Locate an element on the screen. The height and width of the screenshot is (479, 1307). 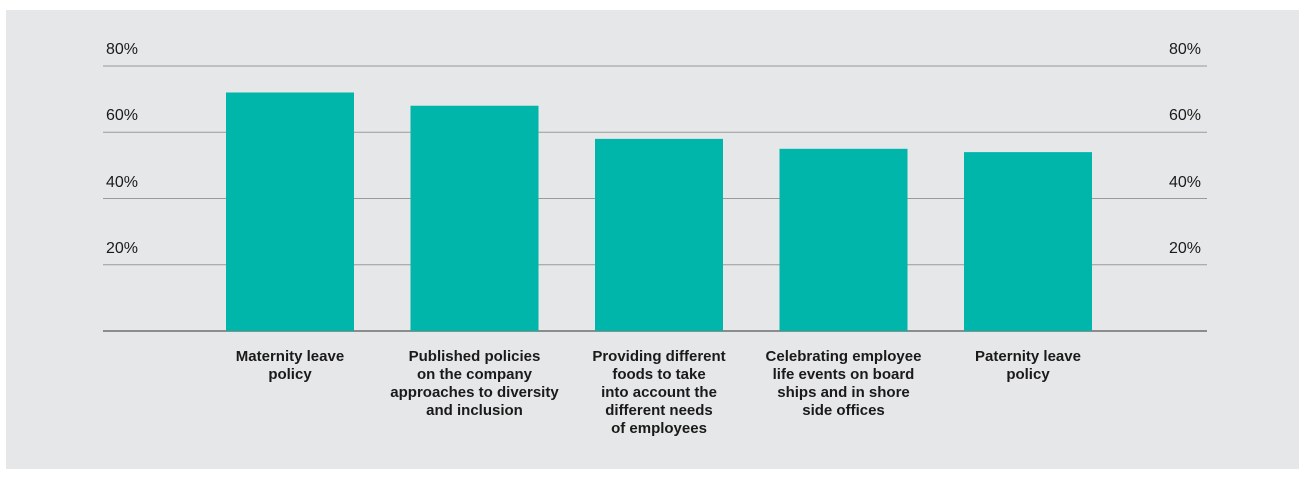
x-category-label-line: and inclusion is located at coordinates (474, 410).